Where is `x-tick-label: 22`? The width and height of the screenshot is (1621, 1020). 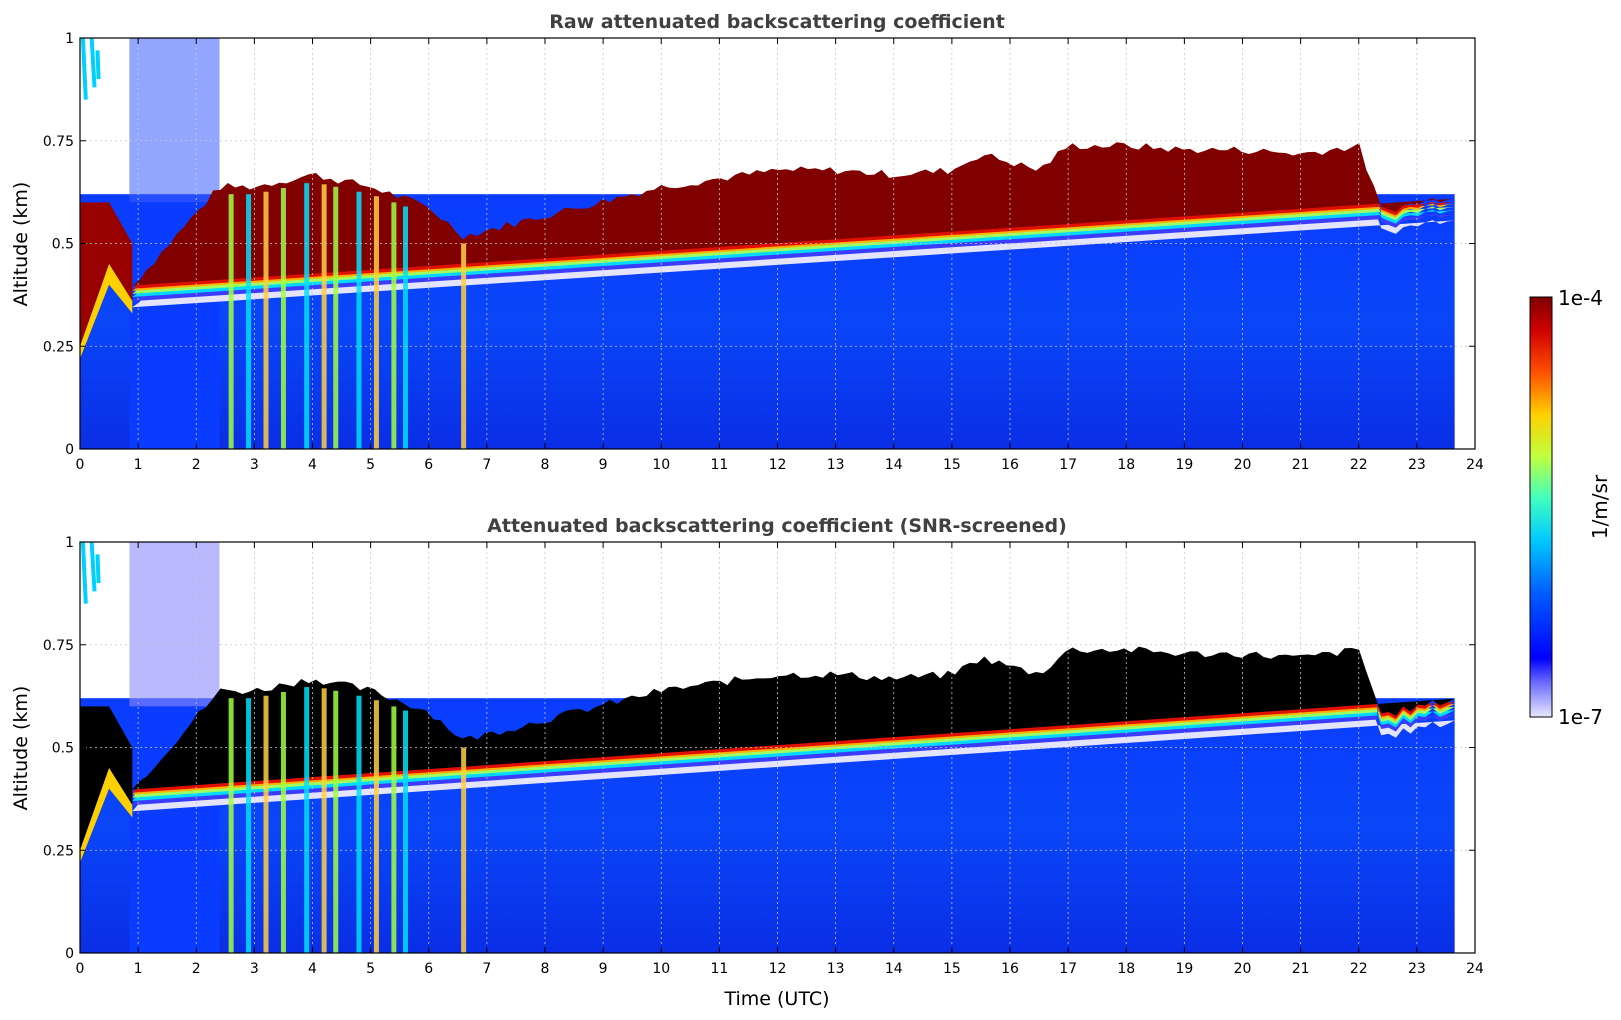 x-tick-label: 22 is located at coordinates (1359, 969).